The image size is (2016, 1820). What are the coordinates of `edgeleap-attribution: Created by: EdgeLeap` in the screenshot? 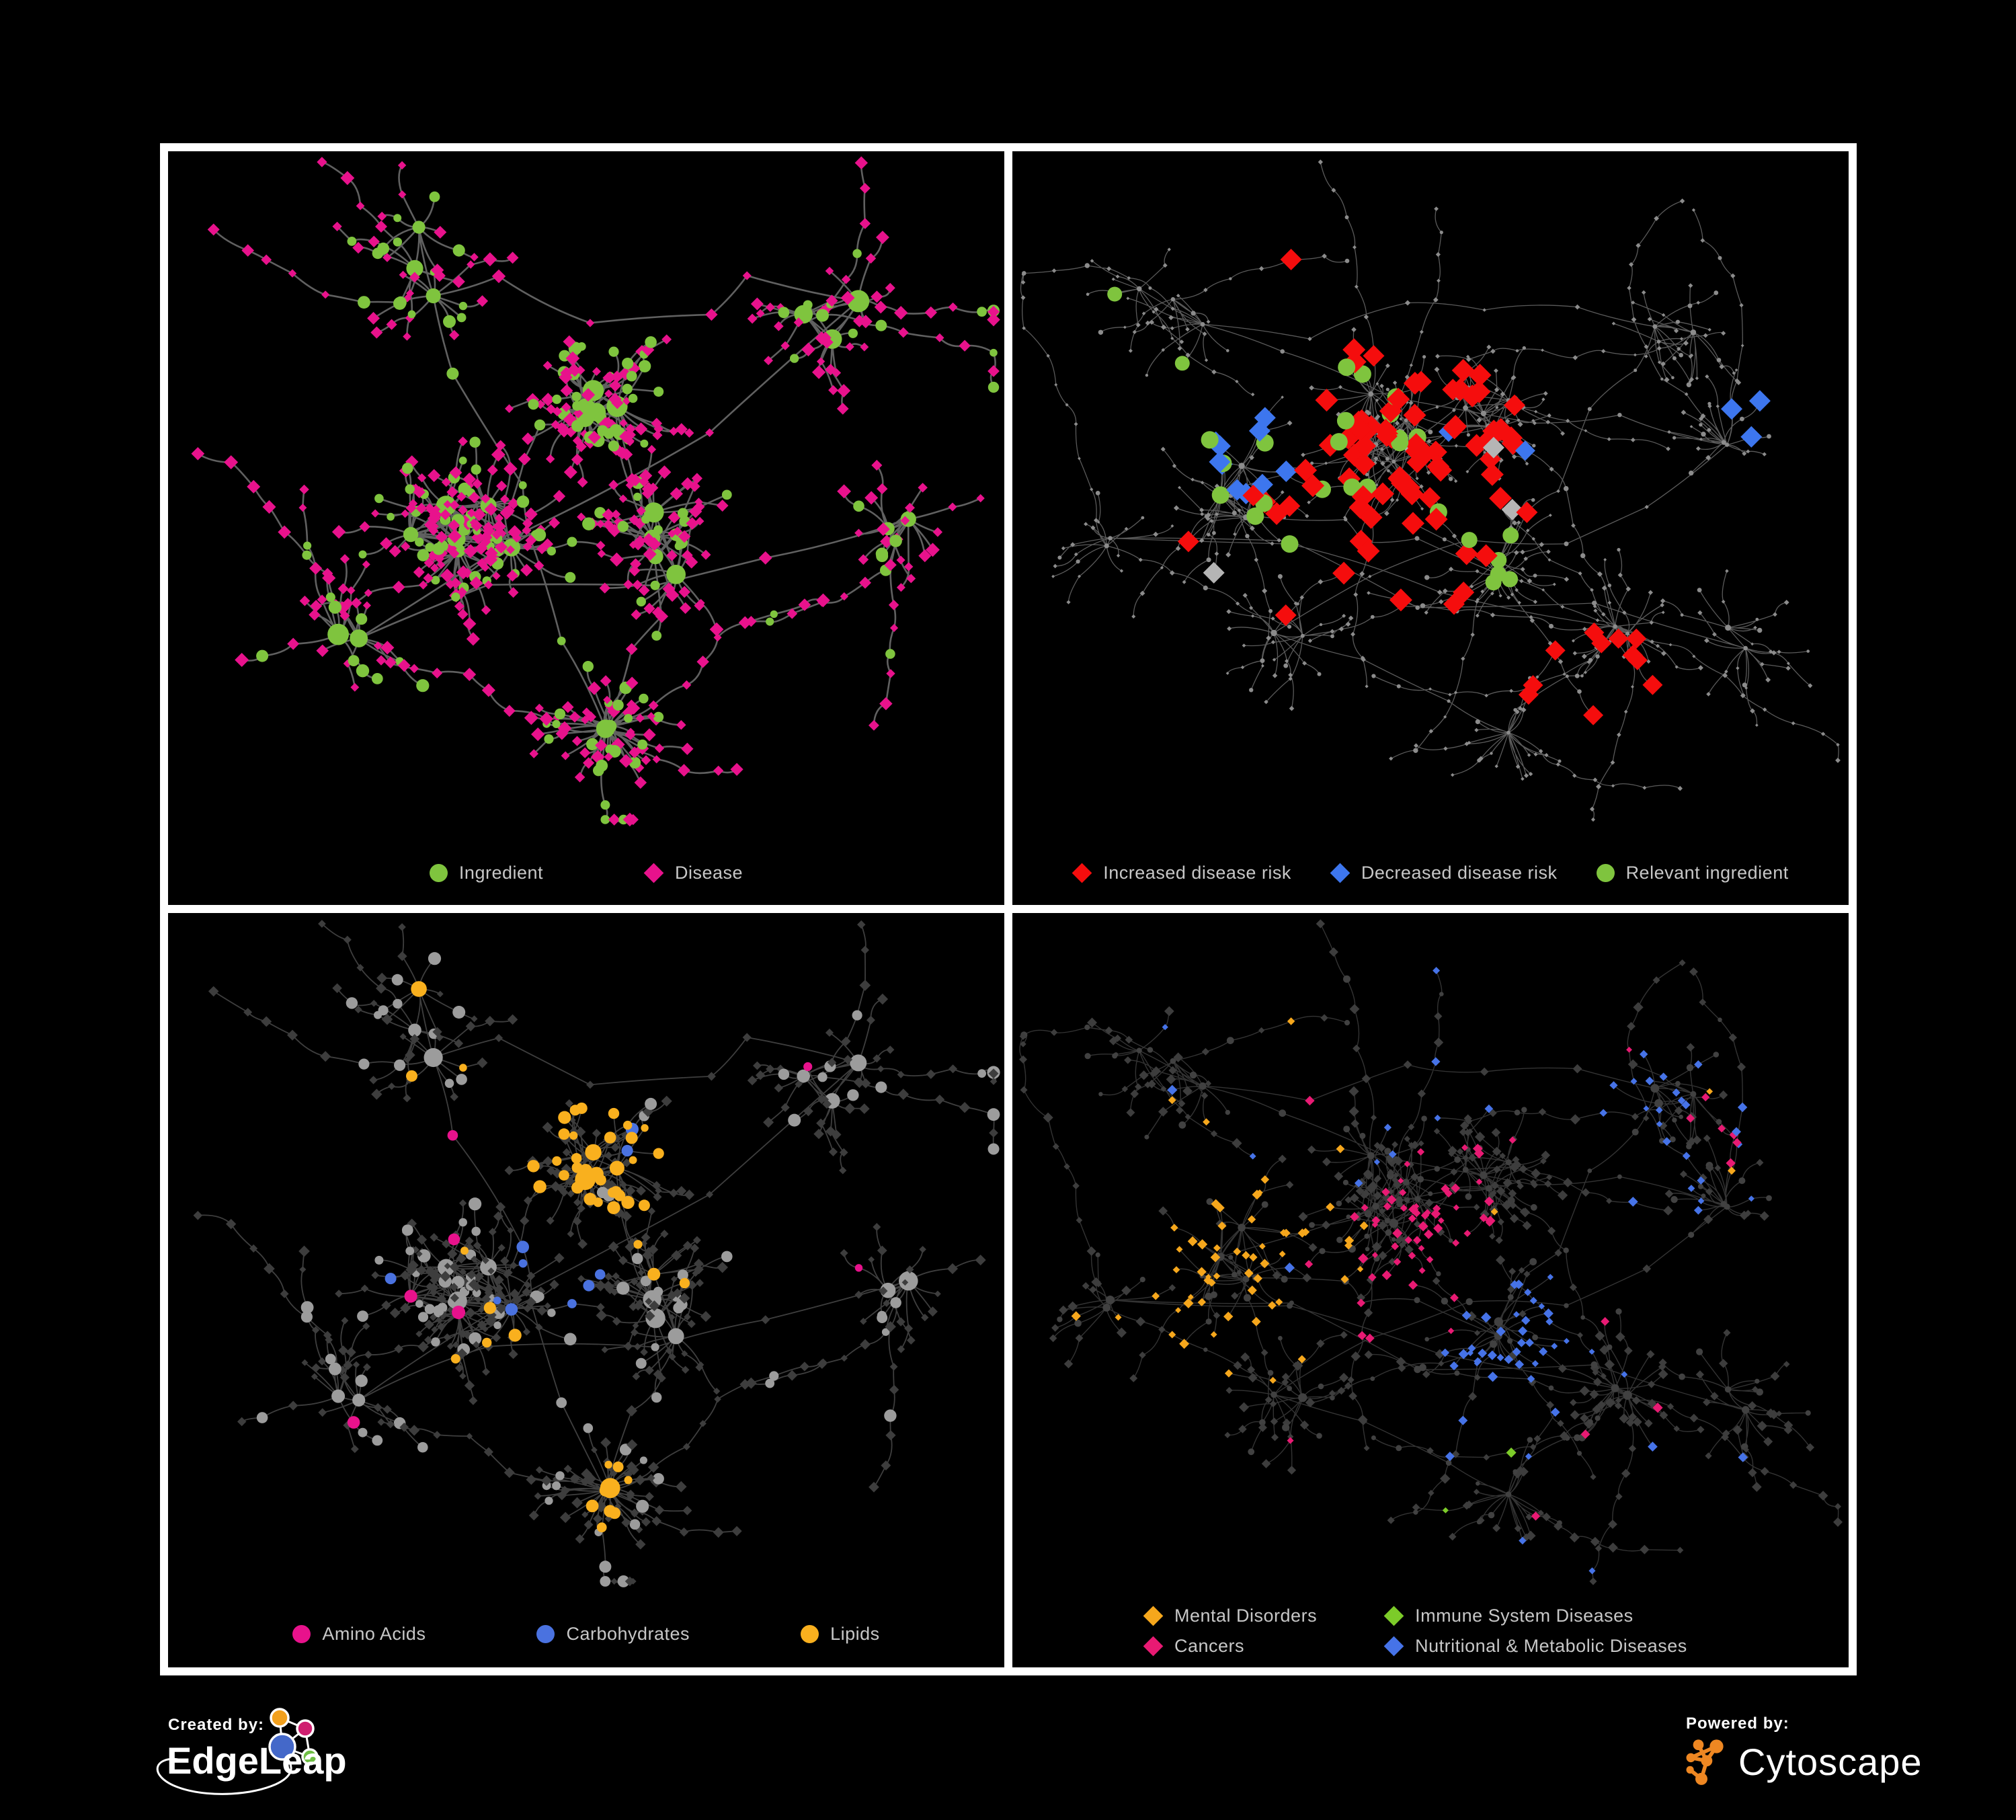 It's located at (313, 1761).